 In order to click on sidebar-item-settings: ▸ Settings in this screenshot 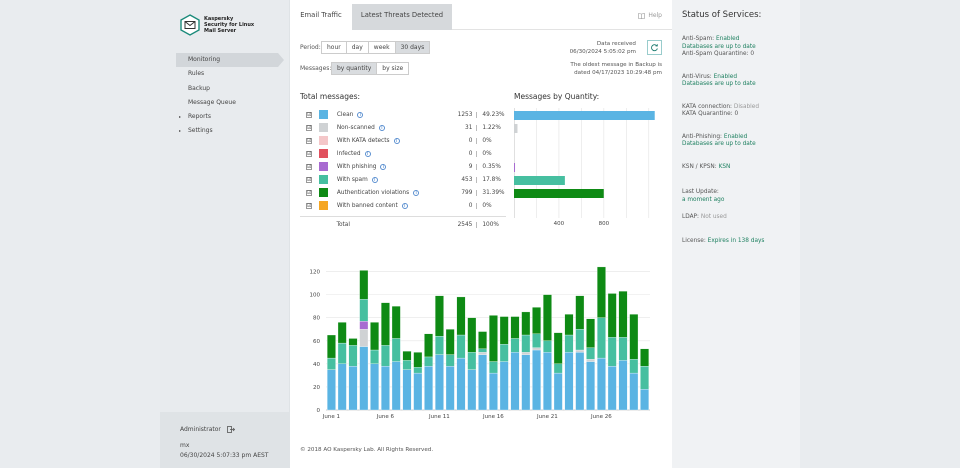, I will do `click(227, 131)`.